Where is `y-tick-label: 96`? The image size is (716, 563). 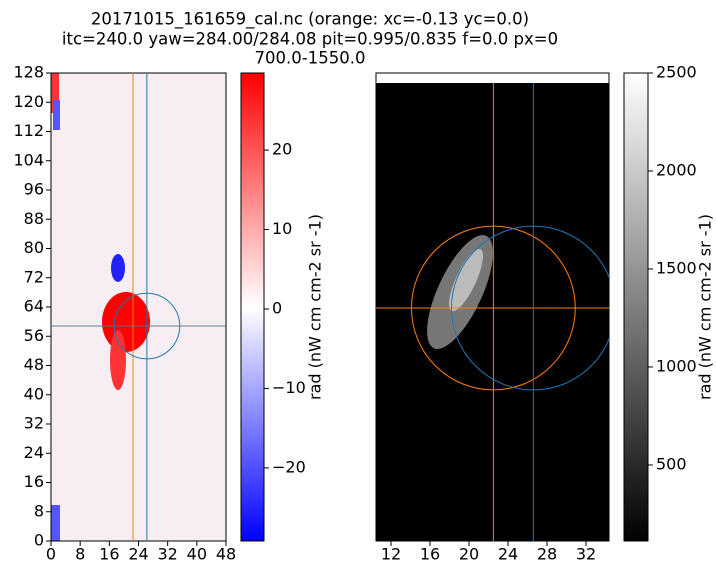
y-tick-label: 96 is located at coordinates (34, 189).